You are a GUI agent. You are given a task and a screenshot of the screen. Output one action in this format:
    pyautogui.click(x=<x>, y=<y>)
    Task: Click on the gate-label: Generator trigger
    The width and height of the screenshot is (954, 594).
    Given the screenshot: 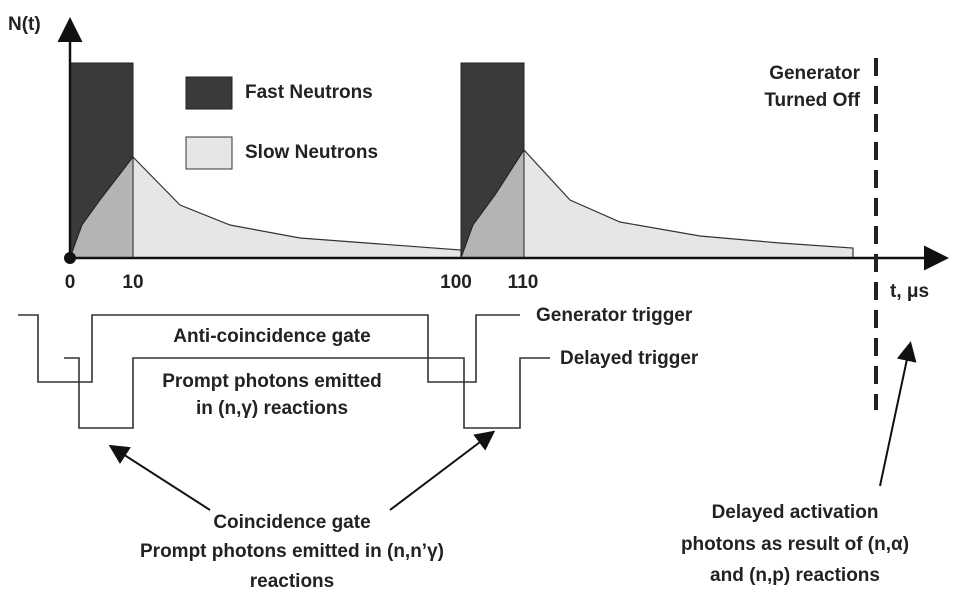 What is the action you would take?
    pyautogui.click(x=614, y=315)
    